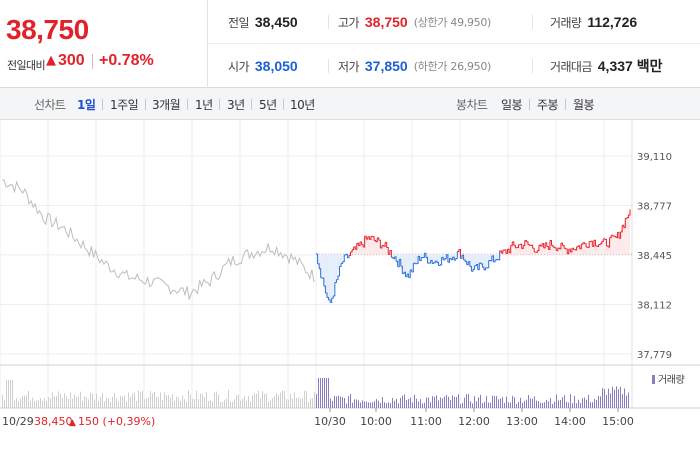 The width and height of the screenshot is (700, 450). Describe the element at coordinates (86, 105) in the screenshot. I see `tab-1d: 1일` at that location.